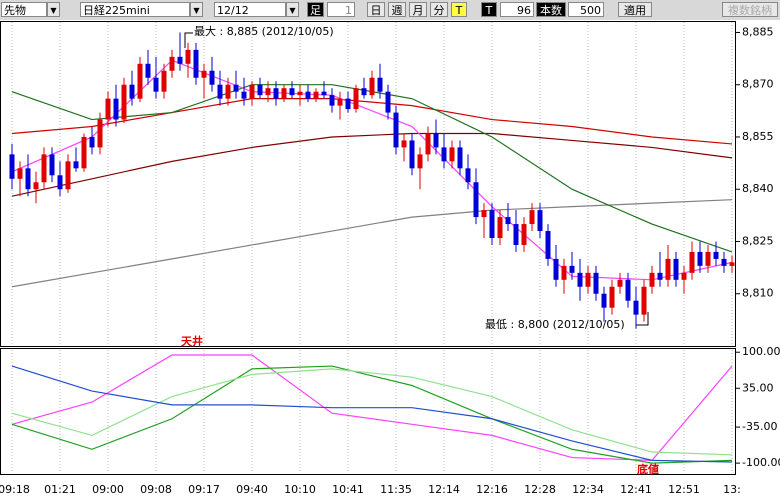  Describe the element at coordinates (648, 469) in the screenshot. I see `annotation: 底値` at that location.